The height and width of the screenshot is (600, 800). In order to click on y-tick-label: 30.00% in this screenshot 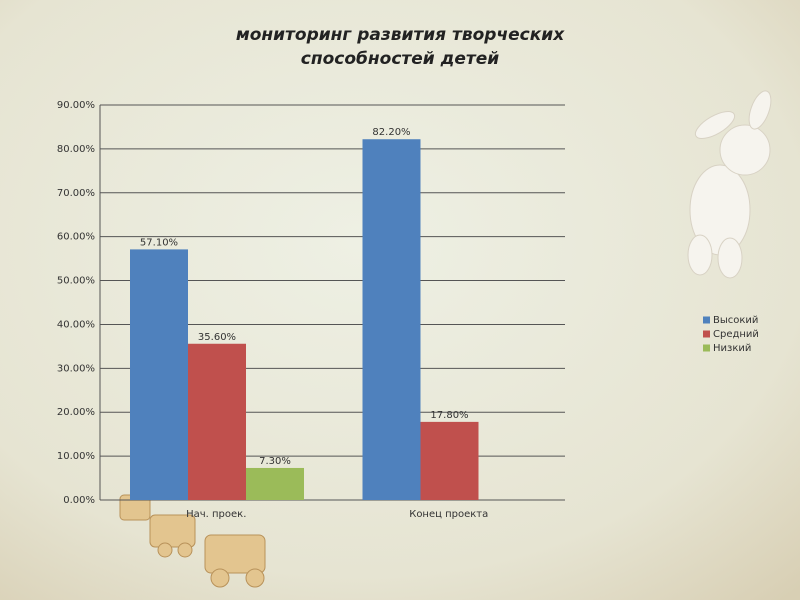, I will do `click(76, 368)`.